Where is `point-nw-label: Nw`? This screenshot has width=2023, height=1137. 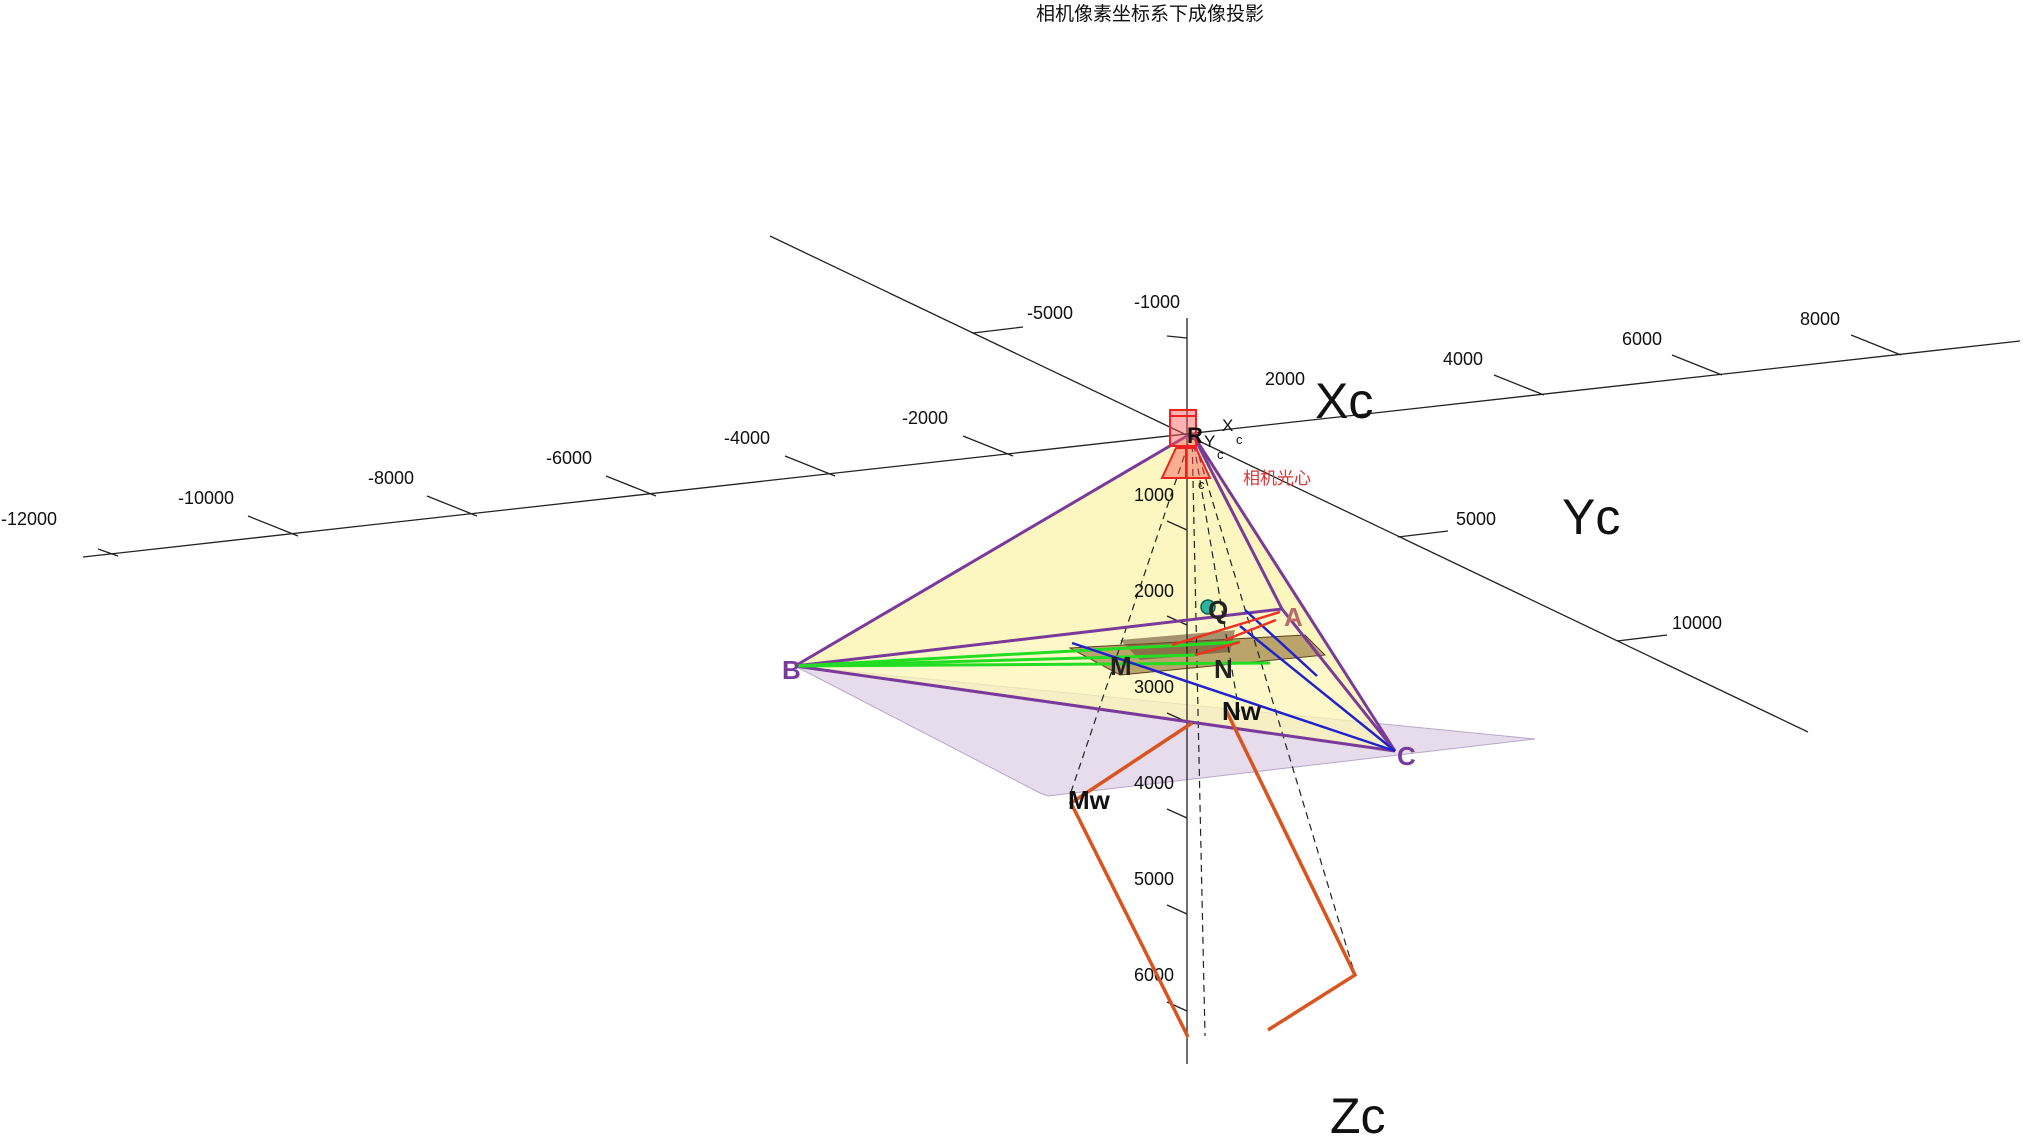
point-nw-label: Nw is located at coordinates (1242, 711).